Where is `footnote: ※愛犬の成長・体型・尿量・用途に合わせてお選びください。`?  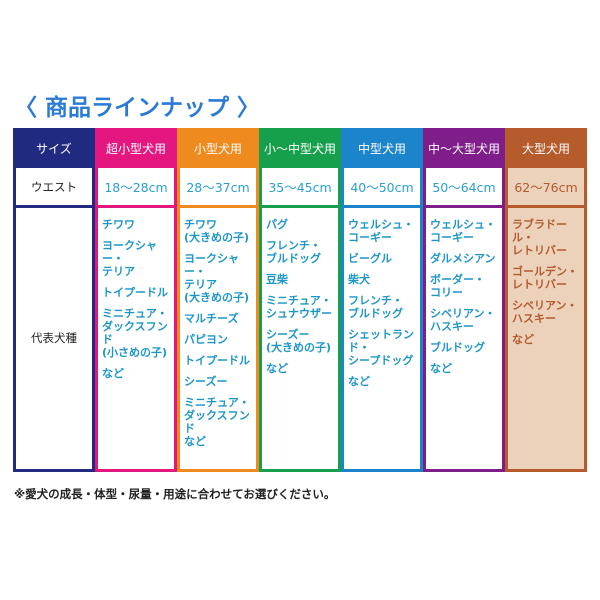
footnote: ※愛犬の成長・体型・尿量・用途に合わせてお選びください。 is located at coordinates (175, 494).